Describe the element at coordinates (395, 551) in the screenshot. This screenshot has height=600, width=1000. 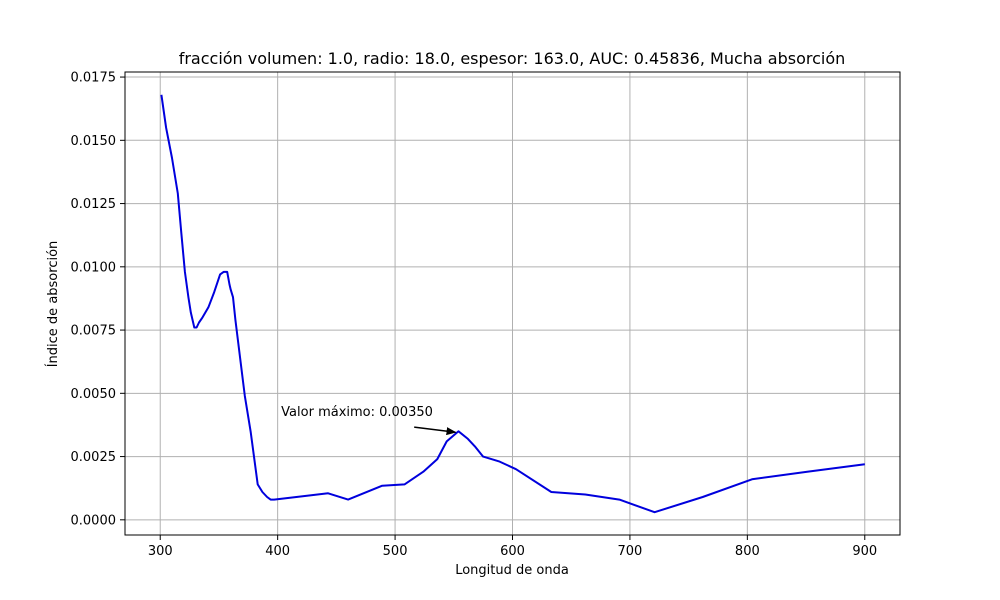
I see `x-tick-label: 500` at that location.